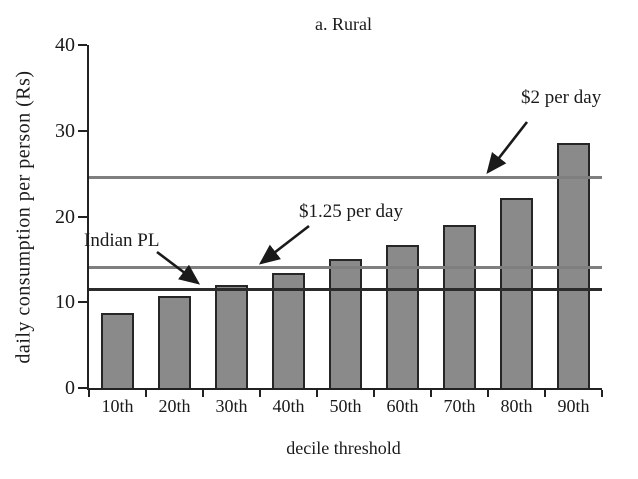 The image size is (638, 479). I want to click on bar-40th, so click(288, 330).